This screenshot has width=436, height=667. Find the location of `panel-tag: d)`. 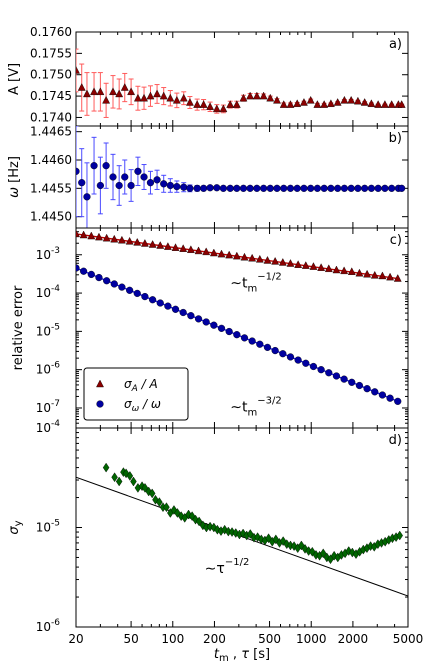

panel-tag: d) is located at coordinates (395, 440).